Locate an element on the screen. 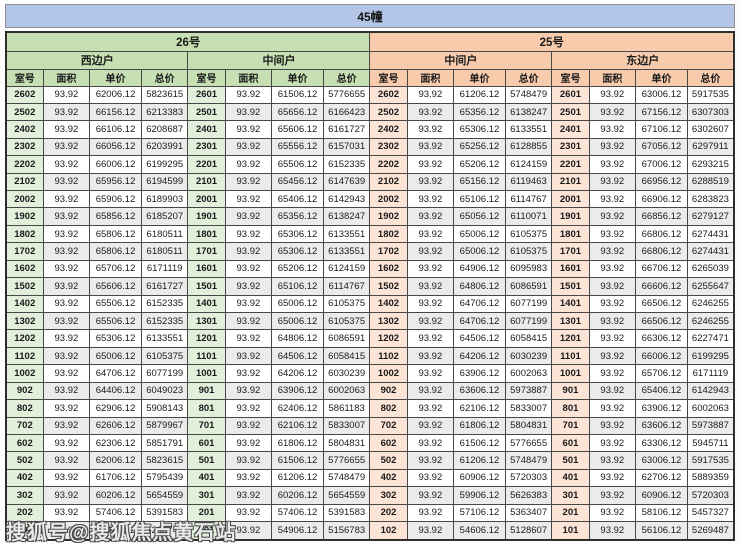 This screenshot has height=545, width=740. unit-price-cell: 63306.12 is located at coordinates (661, 443).